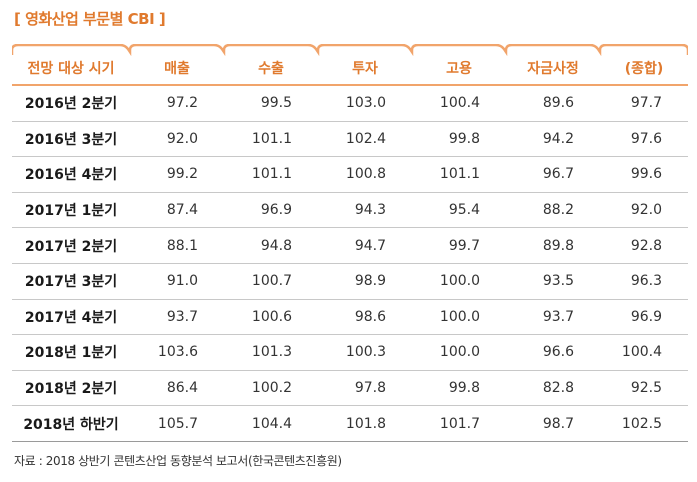 This screenshot has width=697, height=482. What do you see at coordinates (644, 245) in the screenshot?
I see `value-cell: 92.8` at bounding box center [644, 245].